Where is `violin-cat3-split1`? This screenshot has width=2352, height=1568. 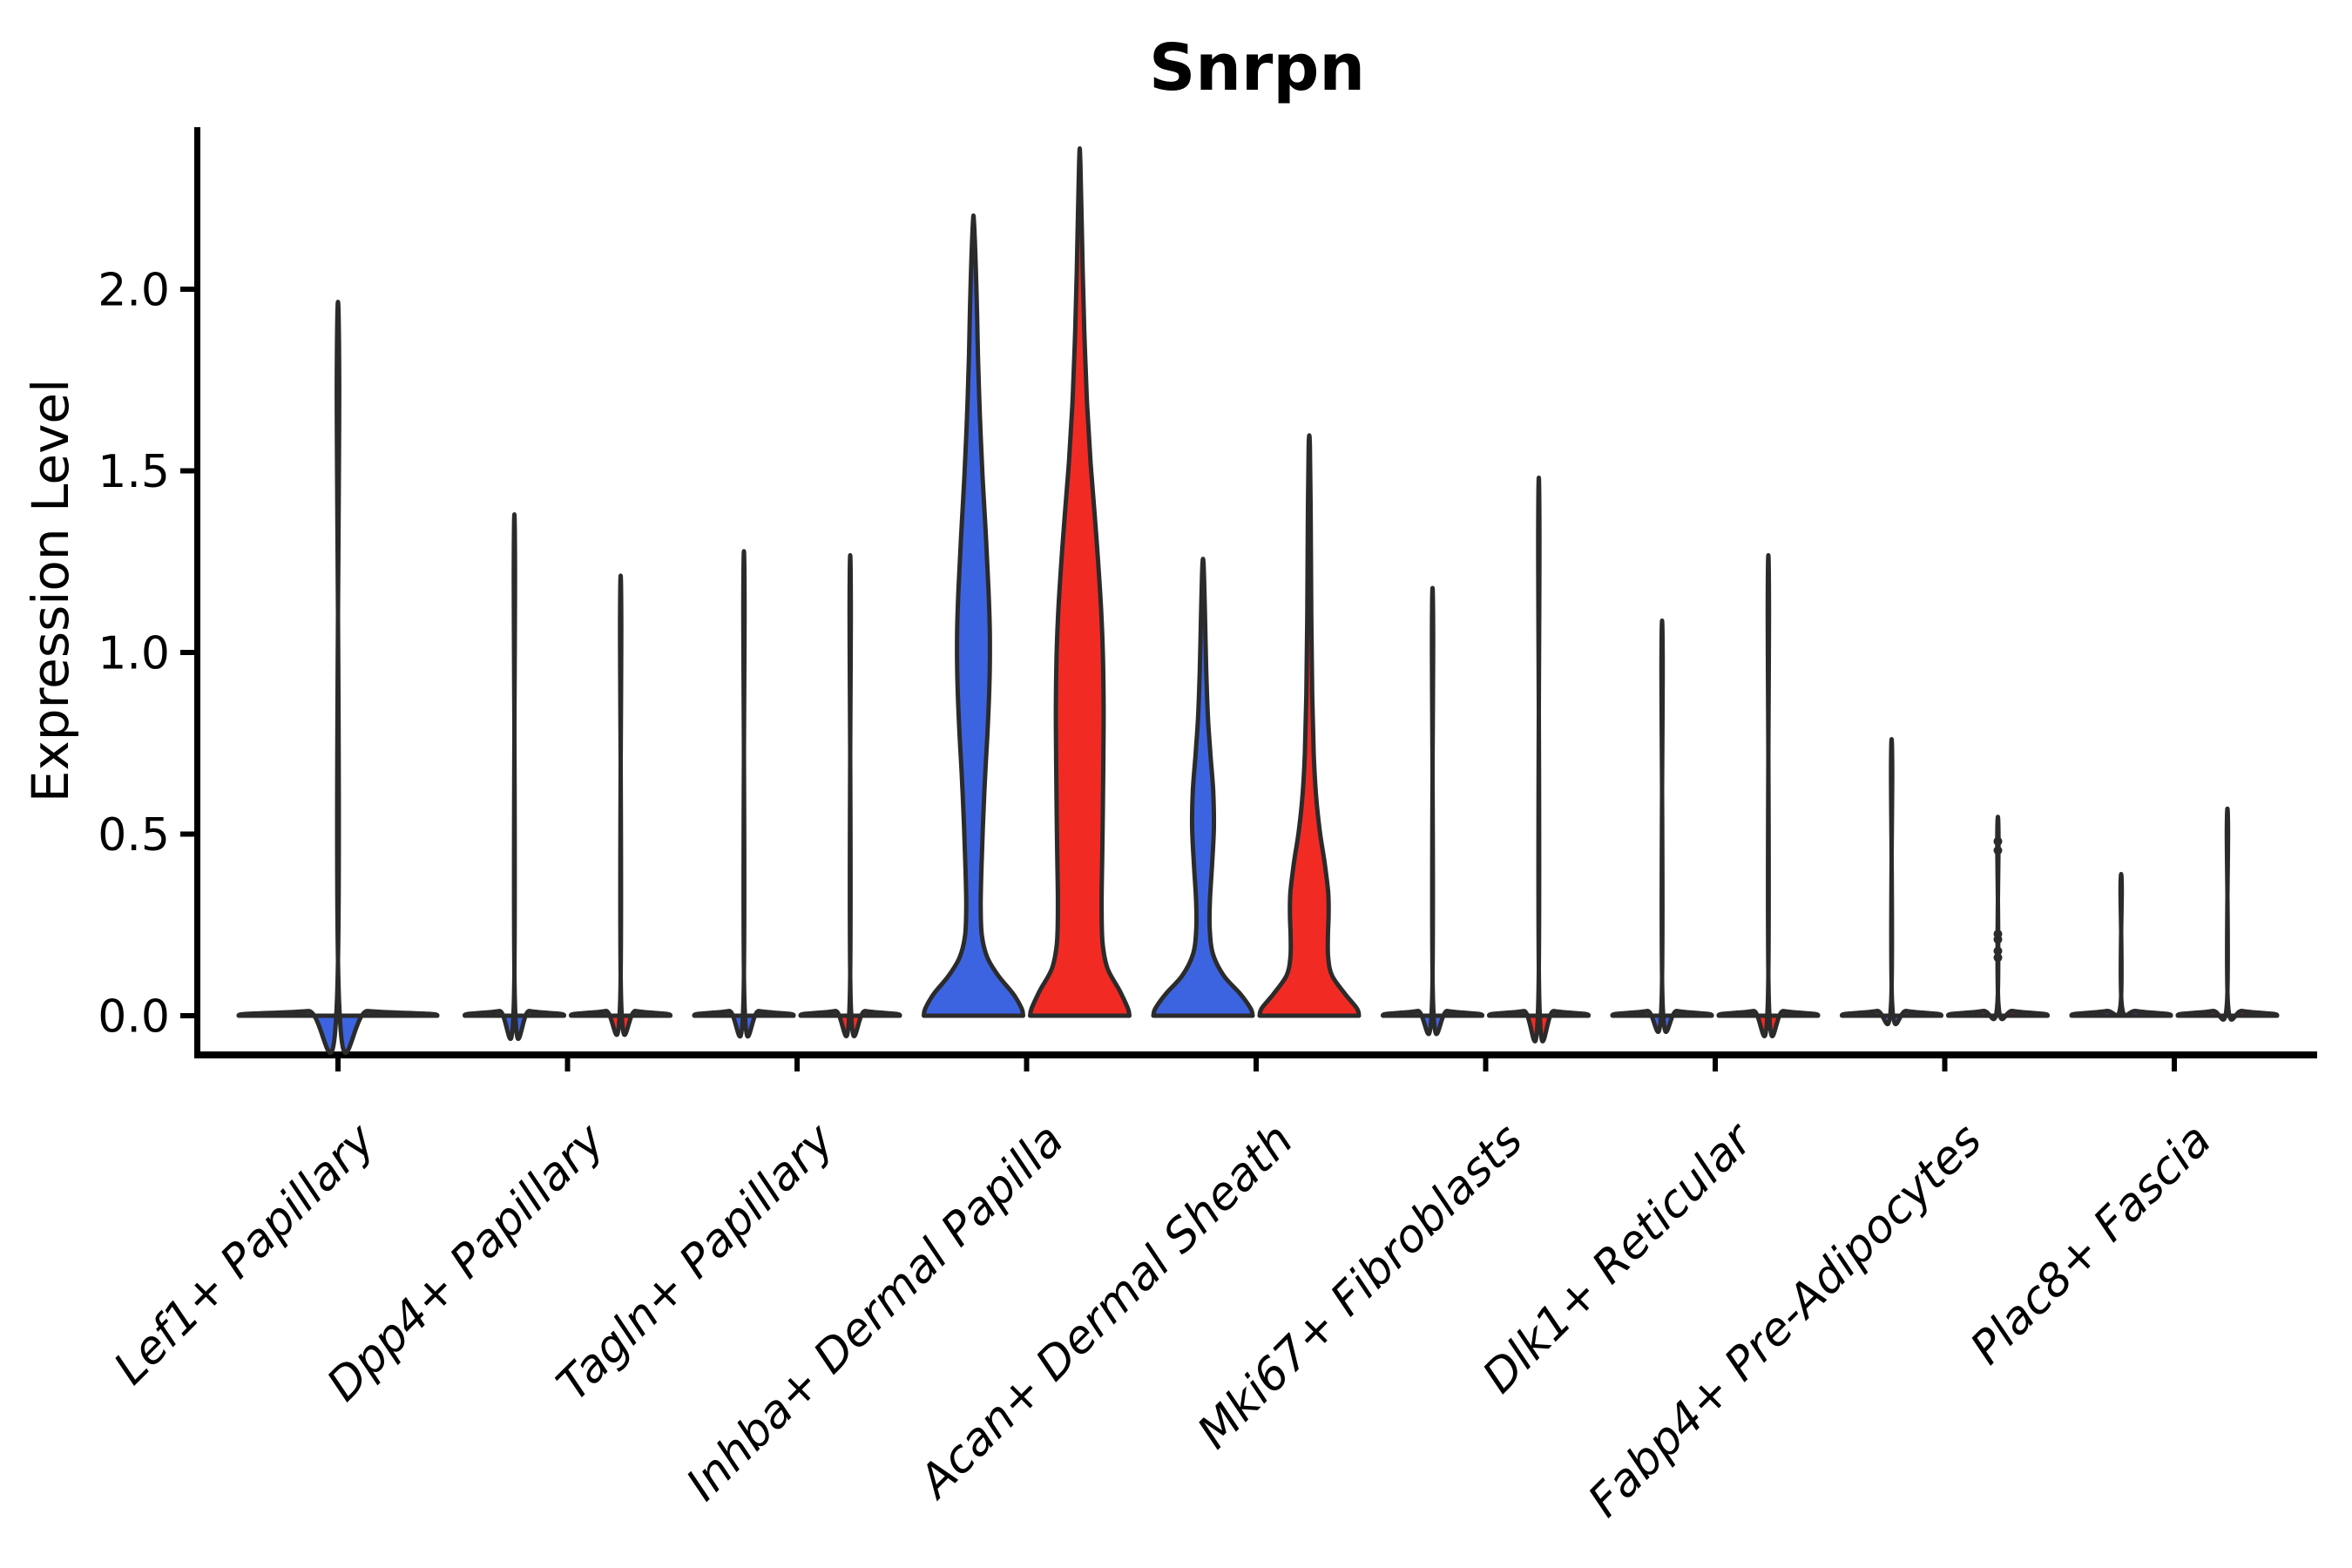 violin-cat3-split1 is located at coordinates (974, 615).